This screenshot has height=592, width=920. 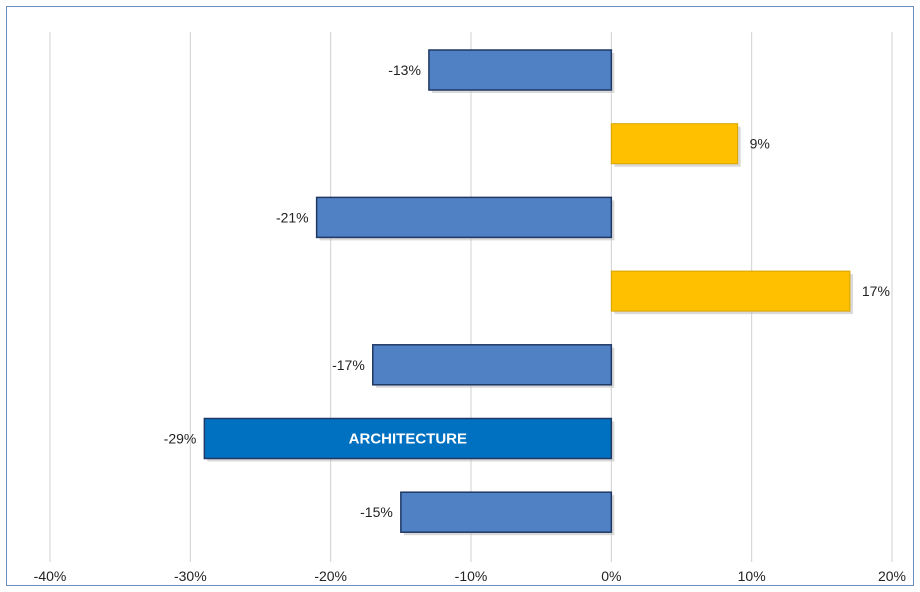 What do you see at coordinates (876, 291) in the screenshot?
I see `bar-value-label: 17%` at bounding box center [876, 291].